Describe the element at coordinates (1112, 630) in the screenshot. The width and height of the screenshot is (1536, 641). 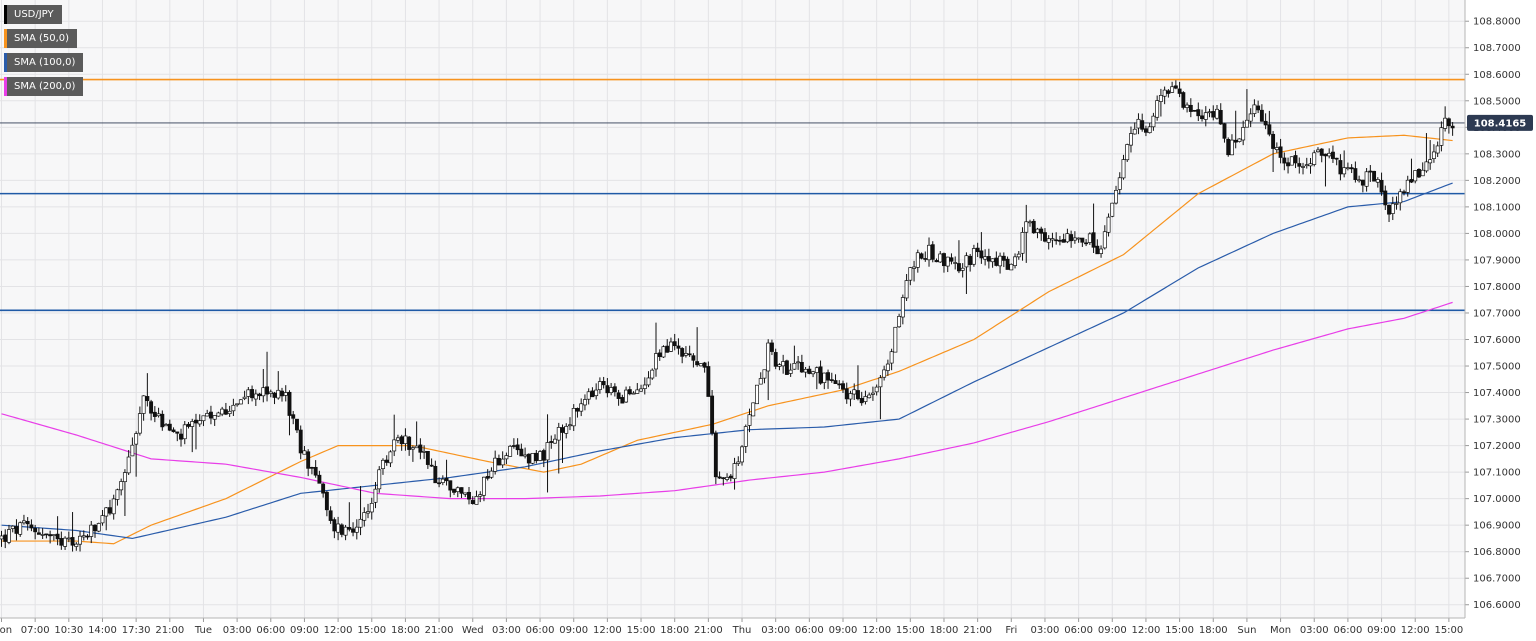
I see `x-tick-label: 09:00` at that location.